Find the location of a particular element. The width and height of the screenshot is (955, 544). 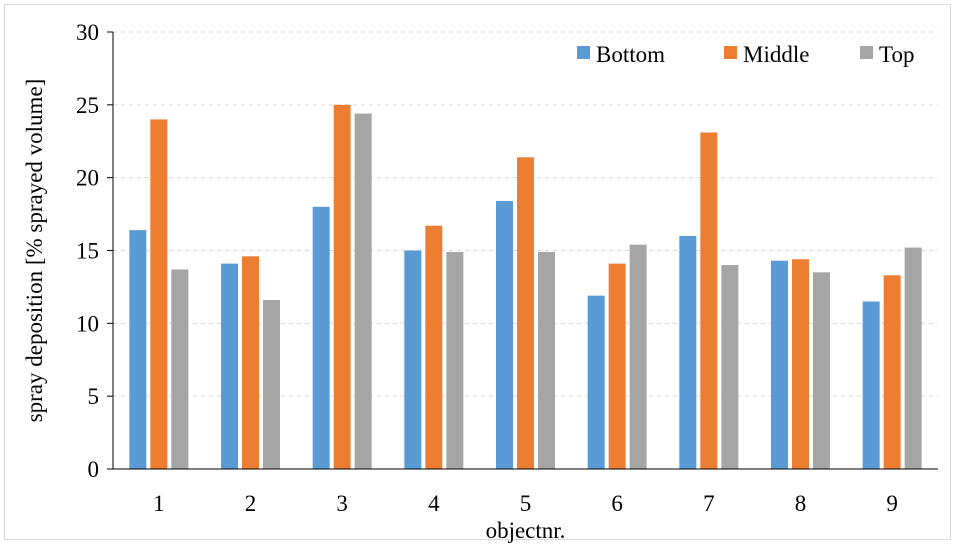

x-tick-label: 5 is located at coordinates (526, 503).